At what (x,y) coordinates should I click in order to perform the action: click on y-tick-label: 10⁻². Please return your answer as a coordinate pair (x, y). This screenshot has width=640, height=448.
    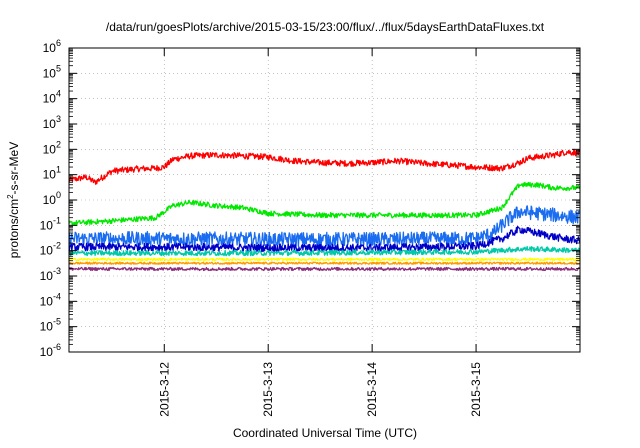
    Looking at the image, I should click on (50, 249).